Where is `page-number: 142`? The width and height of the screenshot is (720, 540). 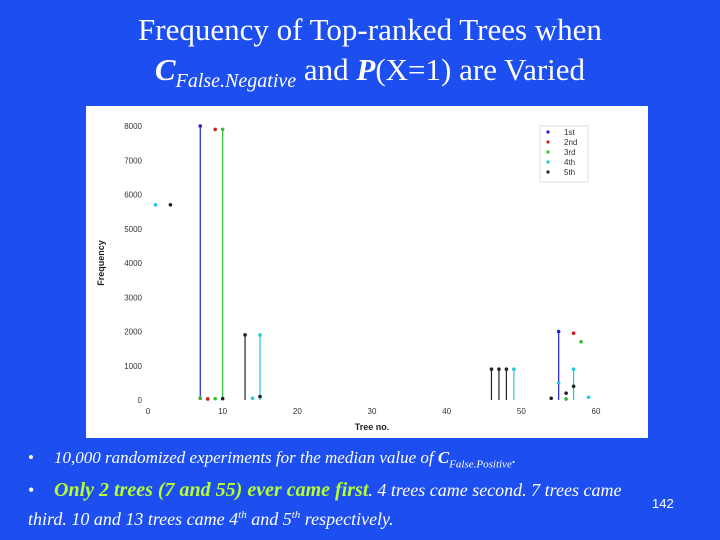 page-number: 142 is located at coordinates (663, 503).